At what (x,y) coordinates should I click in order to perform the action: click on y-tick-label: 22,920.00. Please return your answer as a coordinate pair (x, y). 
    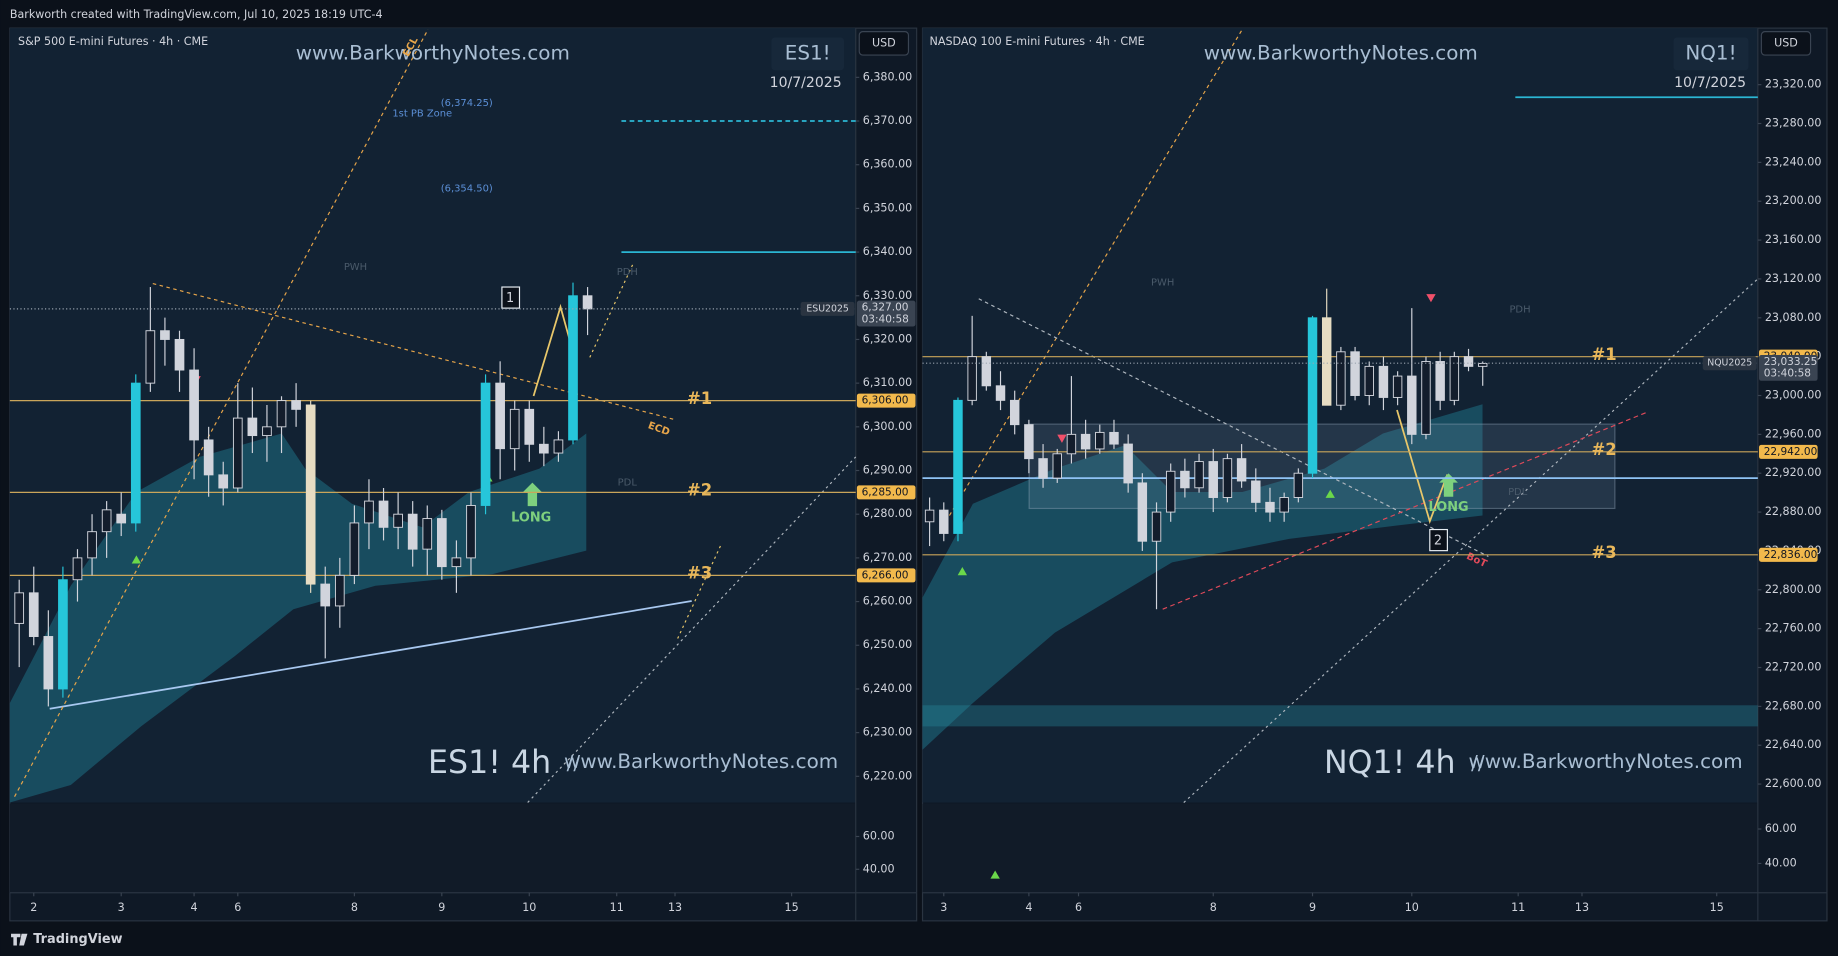
    Looking at the image, I should click on (1793, 472).